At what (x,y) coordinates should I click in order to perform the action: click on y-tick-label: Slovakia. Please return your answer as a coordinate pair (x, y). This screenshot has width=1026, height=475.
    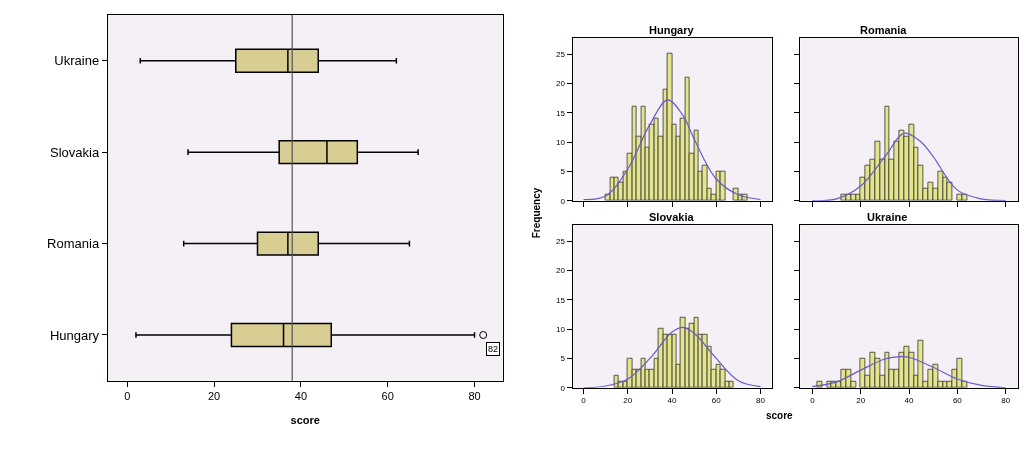
    Looking at the image, I should click on (74, 152).